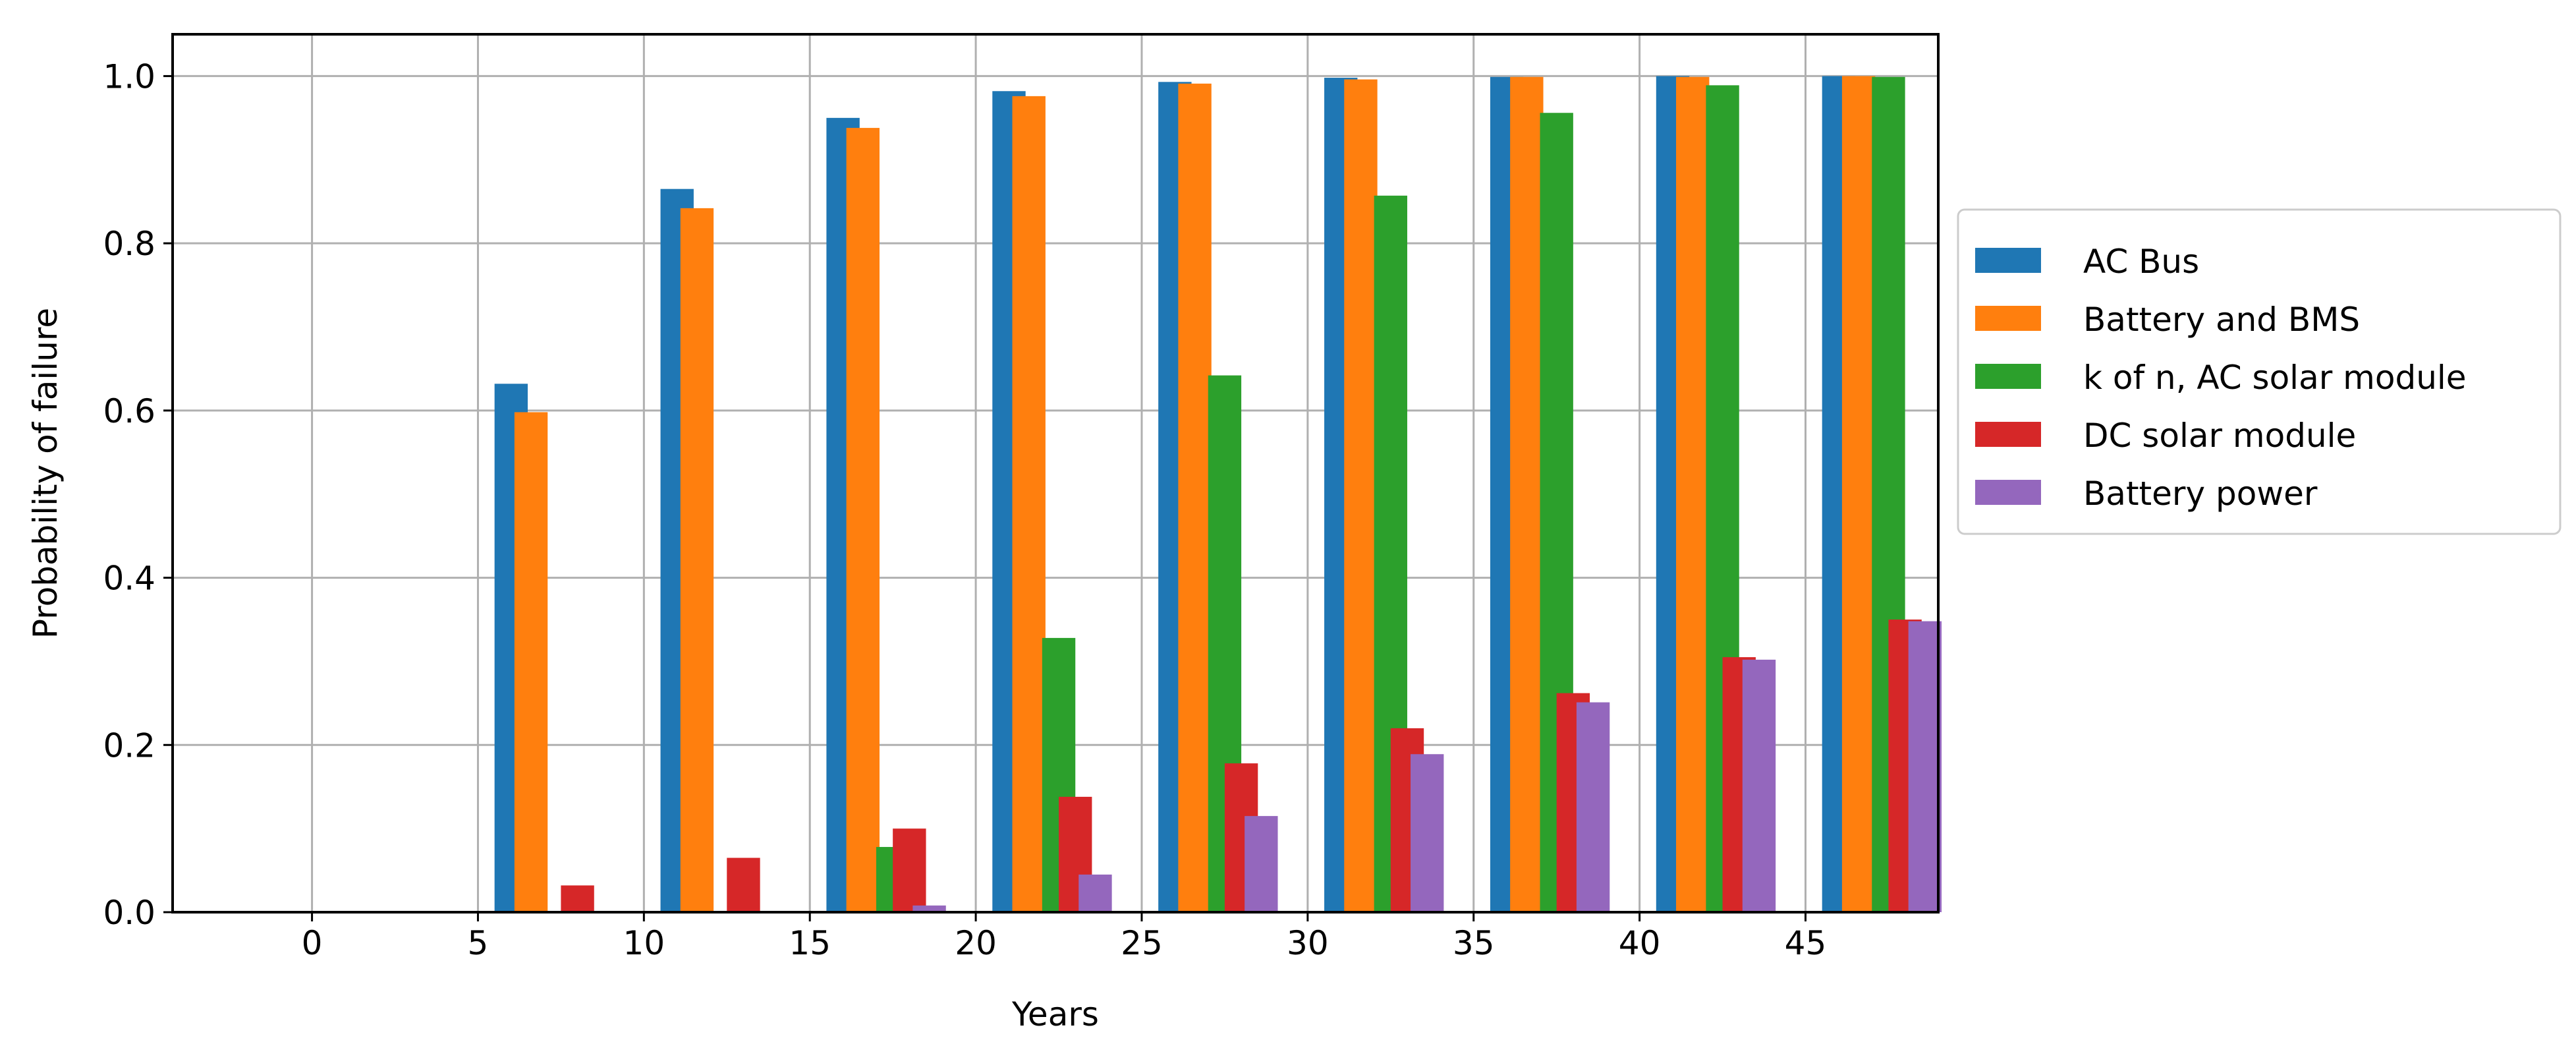 This screenshot has width=2576, height=1044. What do you see at coordinates (2221, 320) in the screenshot?
I see `legend-label: Battery and BMS` at bounding box center [2221, 320].